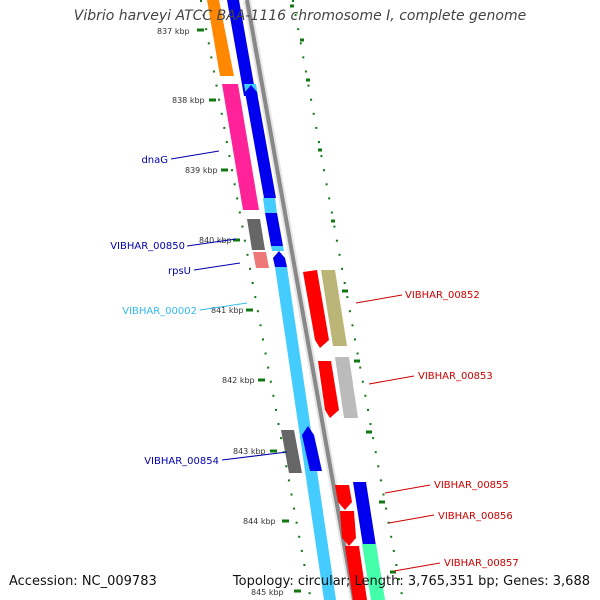 The width and height of the screenshot is (600, 600). I want to click on ruler-label: 843 kbp, so click(249, 451).